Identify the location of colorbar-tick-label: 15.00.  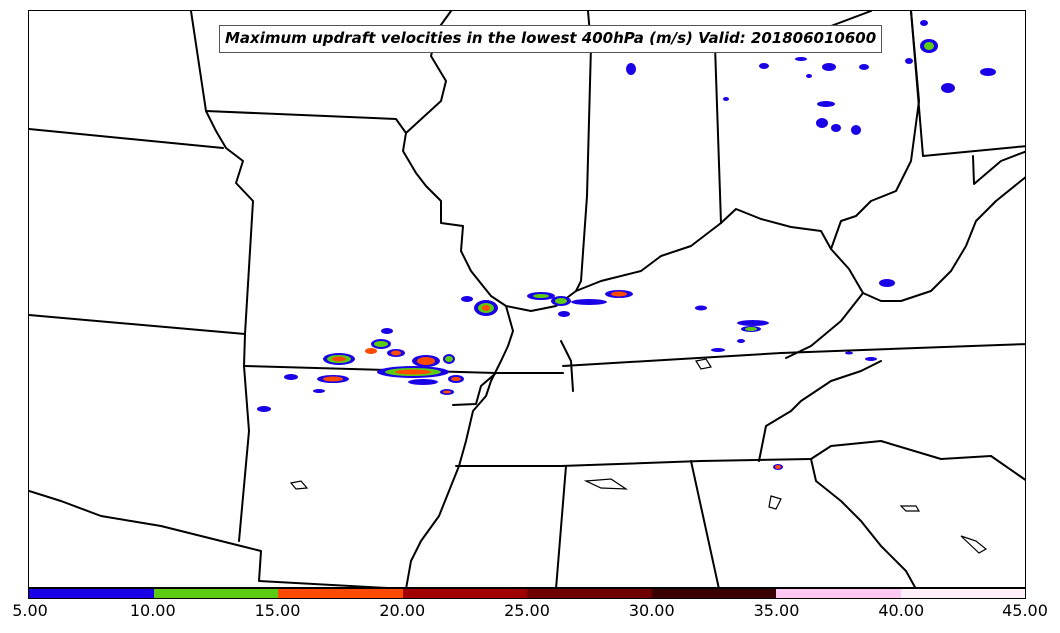
(277, 610).